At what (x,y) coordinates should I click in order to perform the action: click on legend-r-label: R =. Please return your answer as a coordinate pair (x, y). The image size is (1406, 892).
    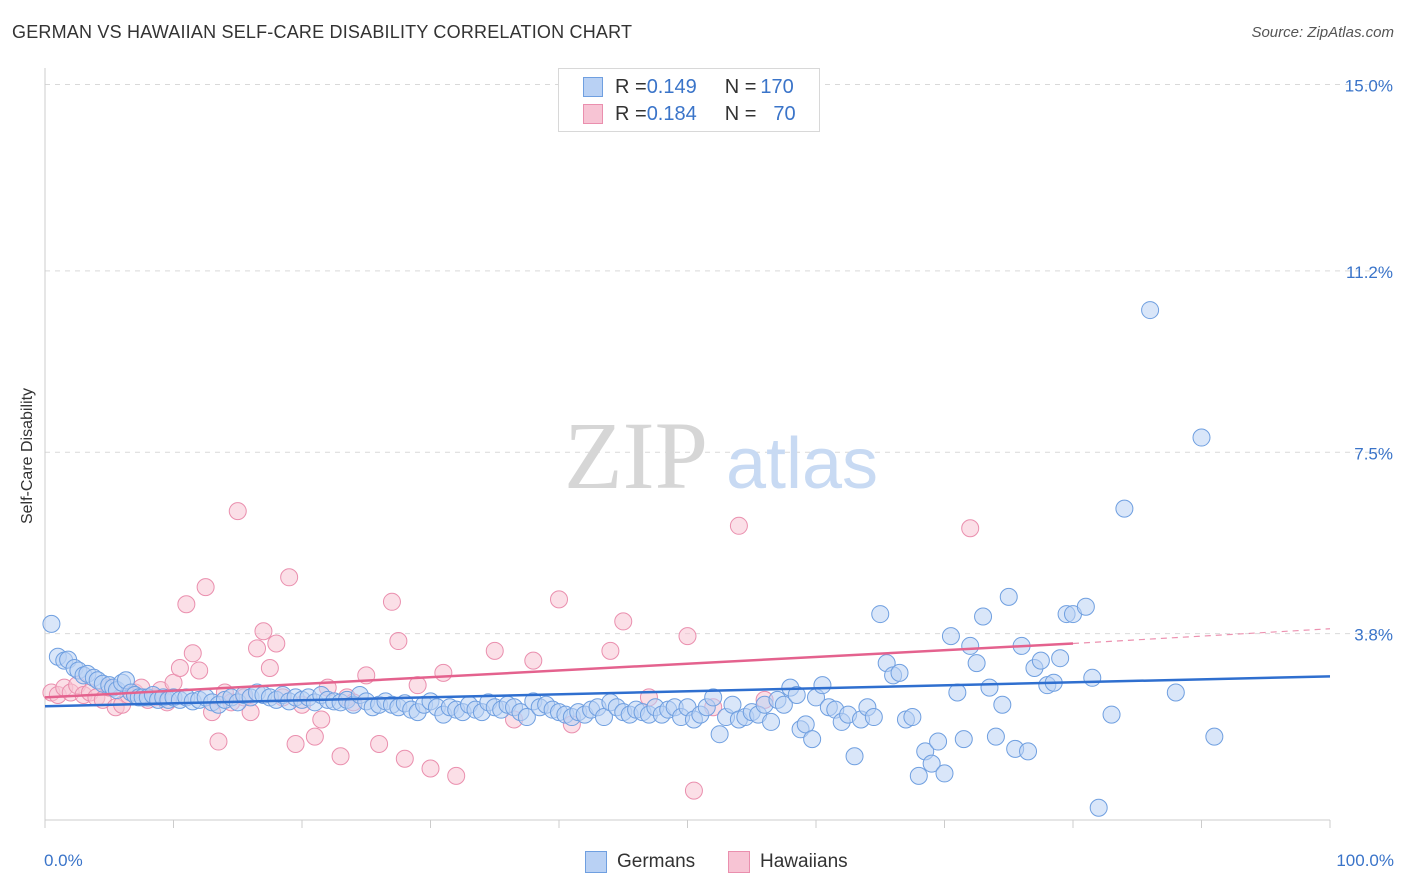
    Looking at the image, I should click on (631, 86).